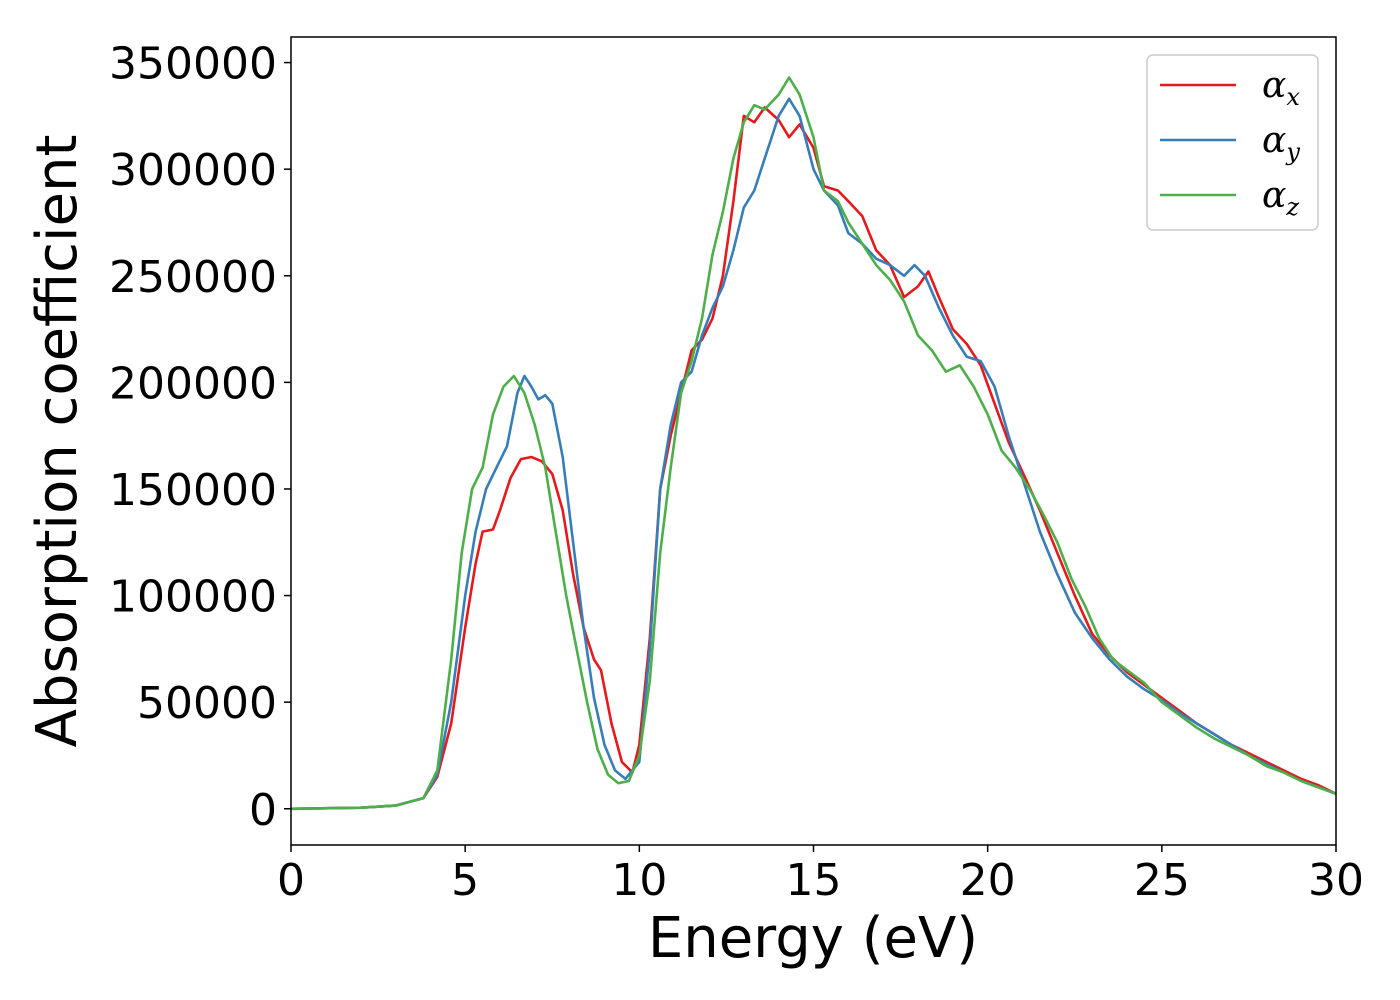 This screenshot has width=1400, height=1000. What do you see at coordinates (193, 383) in the screenshot?
I see `y-tick-label: 200000` at bounding box center [193, 383].